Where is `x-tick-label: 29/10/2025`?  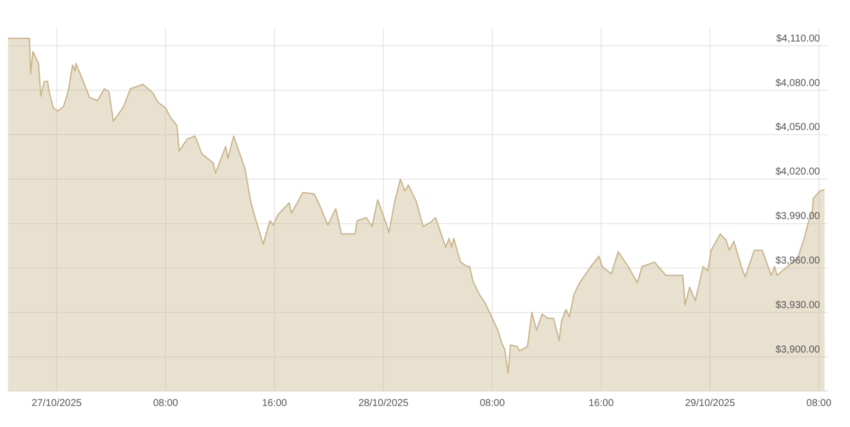
x-tick-label: 29/10/2025 is located at coordinates (710, 404).